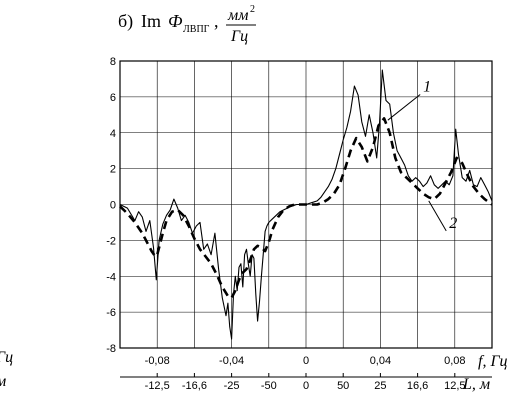  What do you see at coordinates (252, 9) in the screenshot?
I see `title-superscript: 2` at bounding box center [252, 9].